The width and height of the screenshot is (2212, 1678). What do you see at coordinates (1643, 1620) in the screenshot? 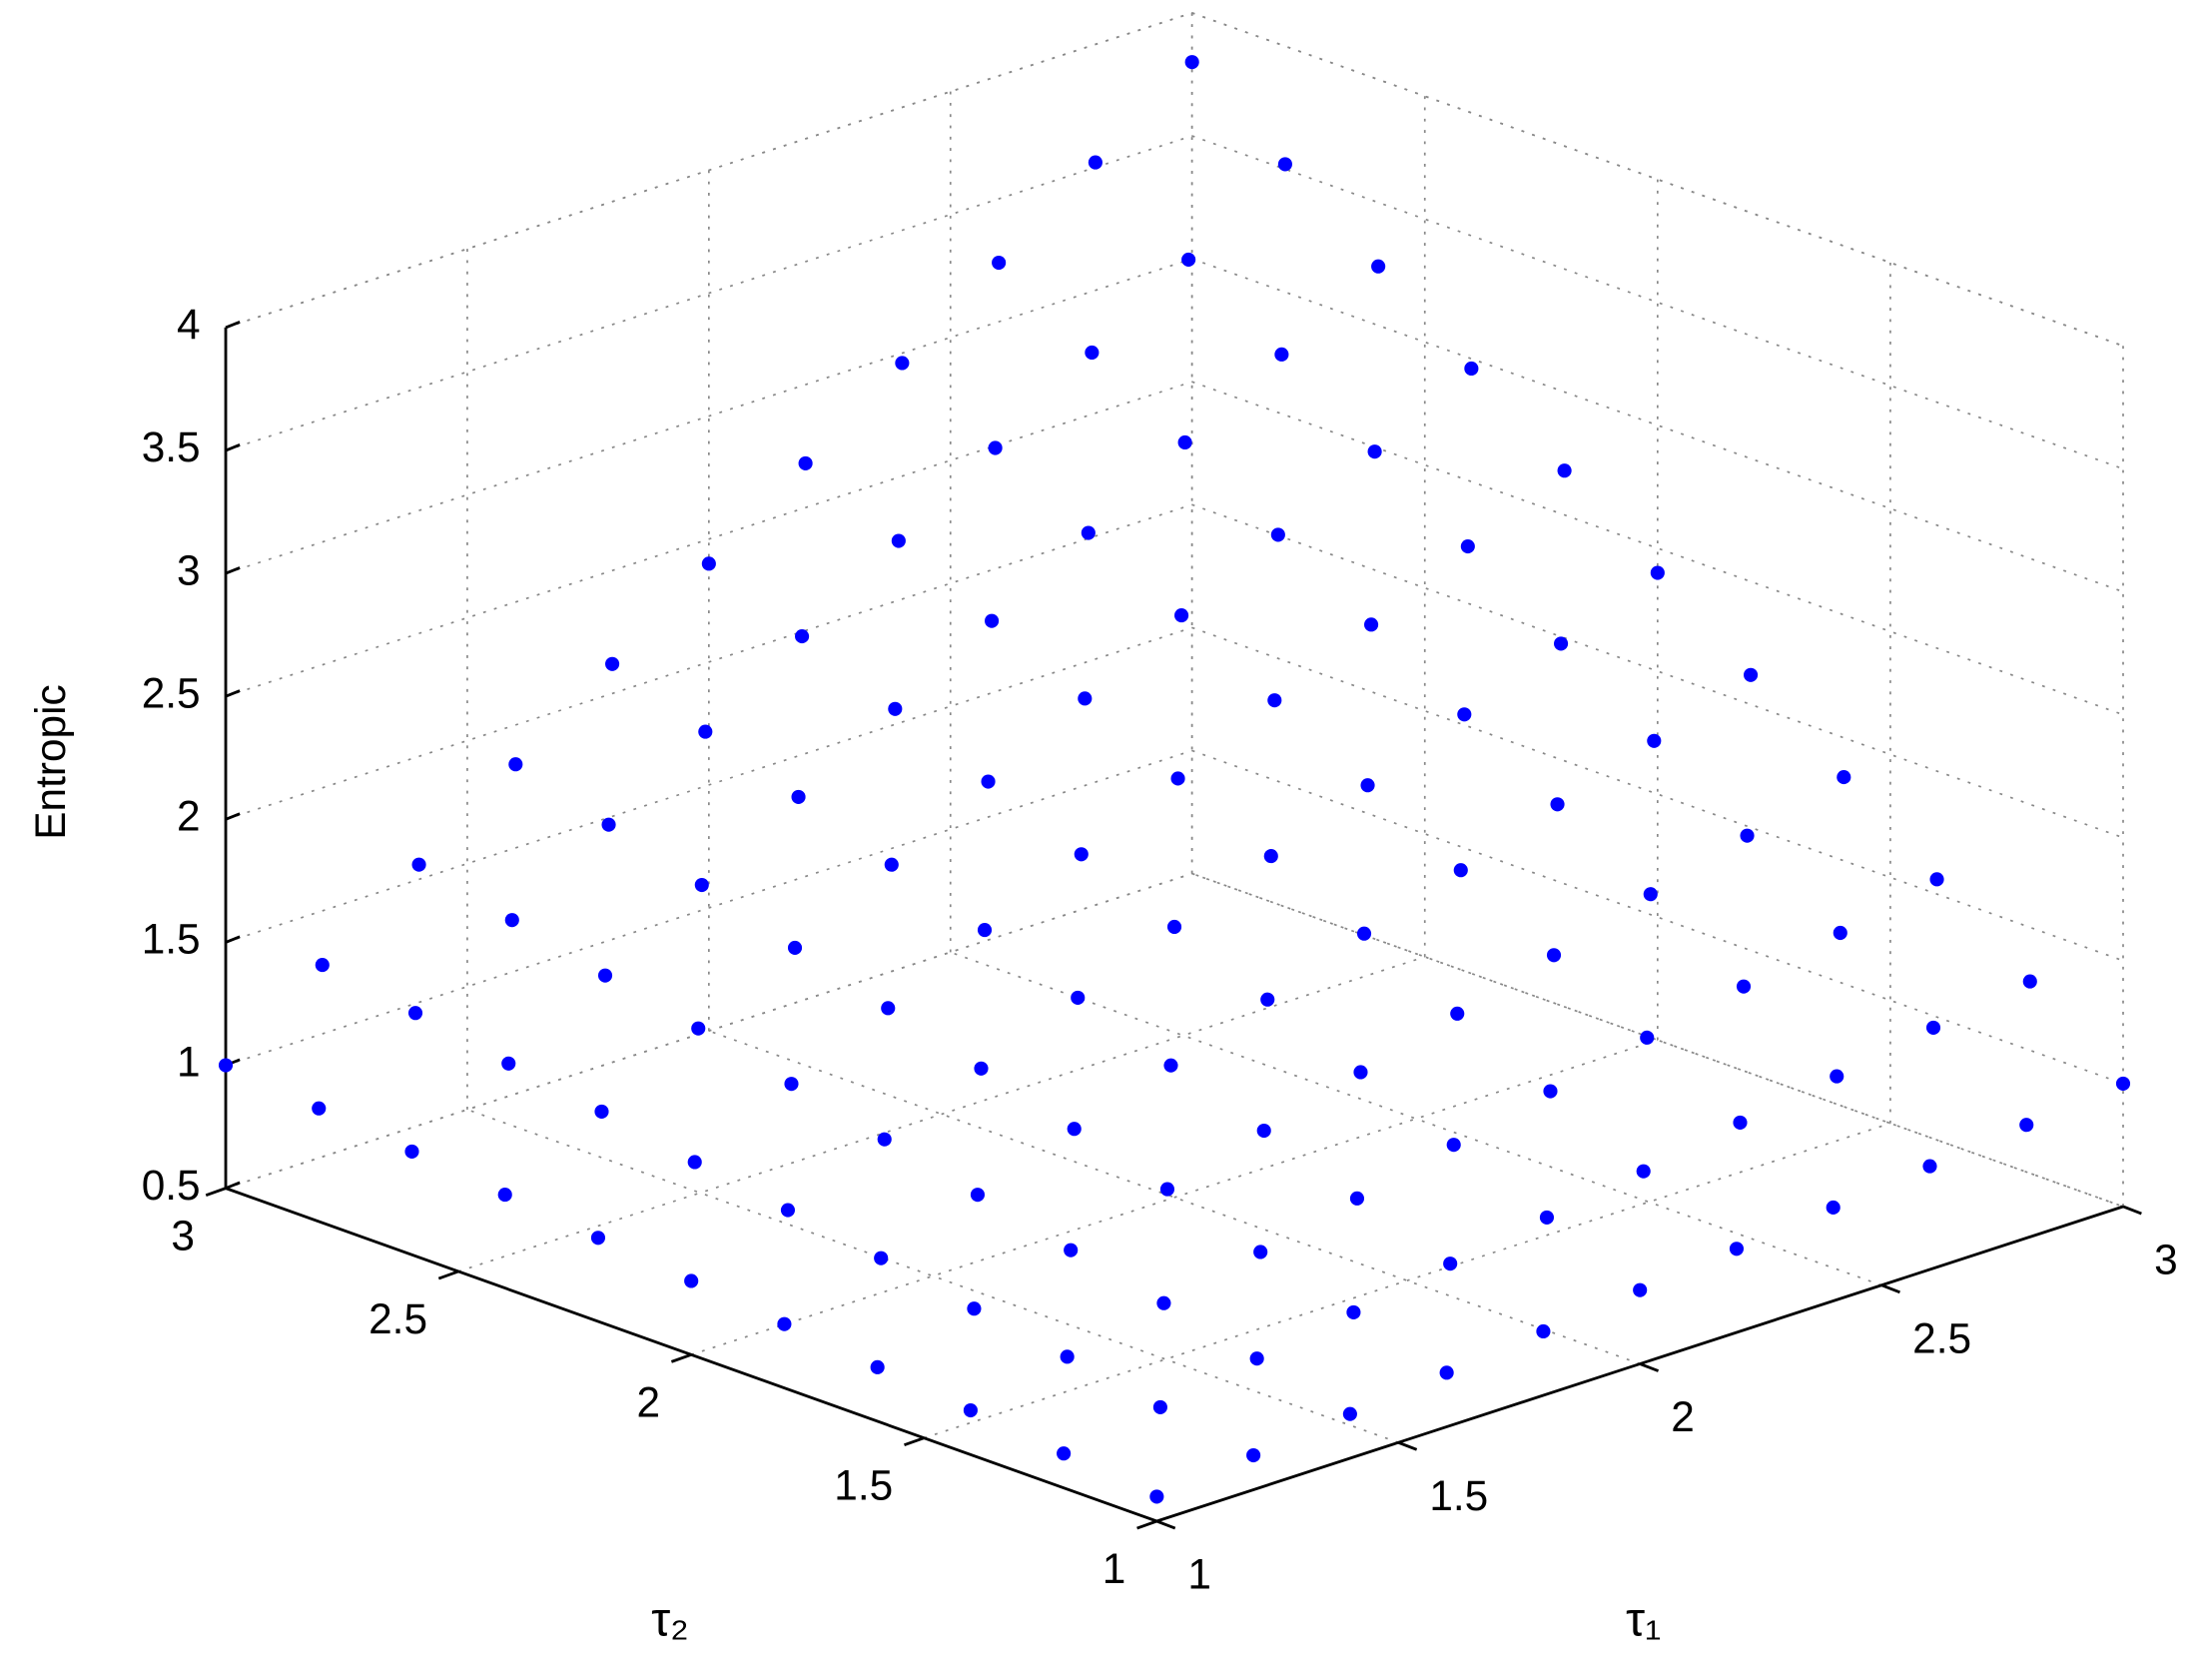
I see `x-axis-label: τ₁` at bounding box center [1643, 1620].